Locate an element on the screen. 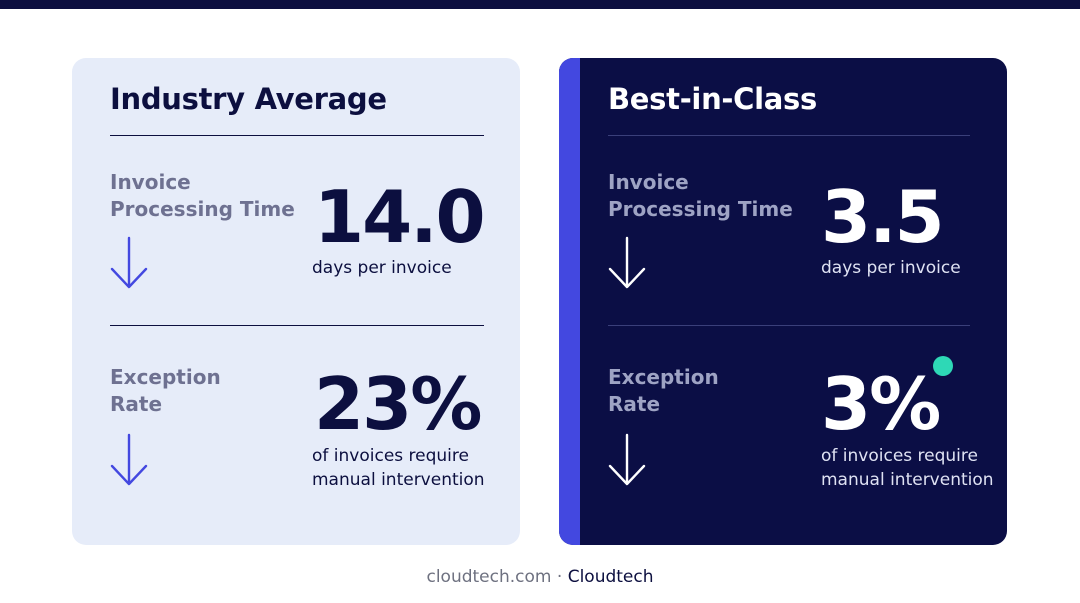  footer-brand: Cloudtech is located at coordinates (610, 577).